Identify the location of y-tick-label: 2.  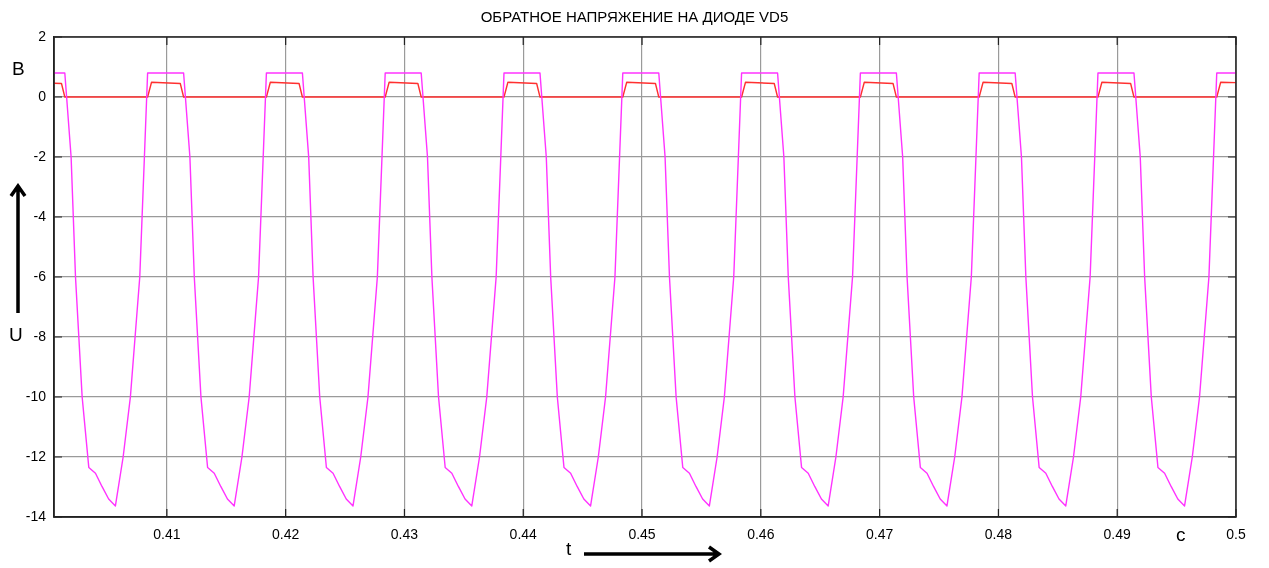
(42, 35).